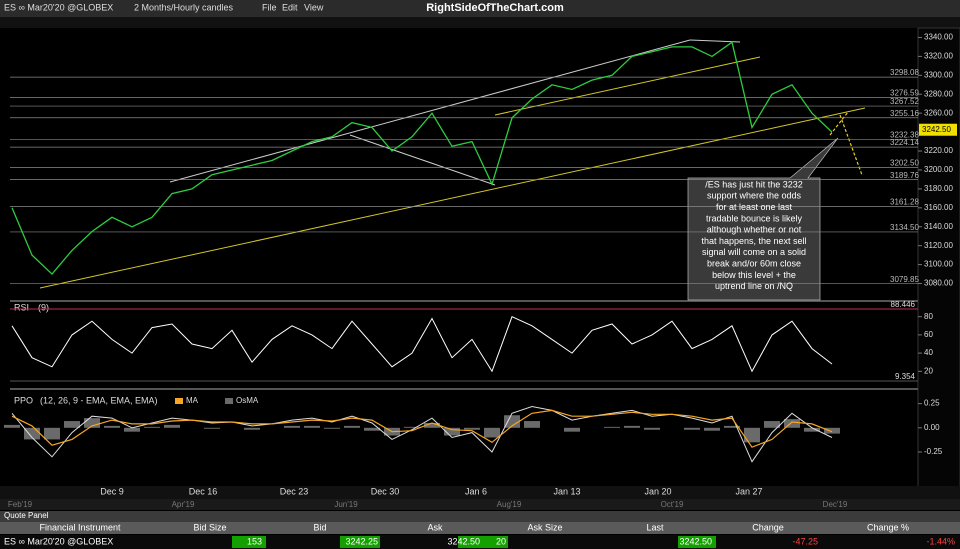  What do you see at coordinates (99, 400) in the screenshot?
I see `ppo-params: (12, 26, 9 - EMA, EMA, EMA)` at bounding box center [99, 400].